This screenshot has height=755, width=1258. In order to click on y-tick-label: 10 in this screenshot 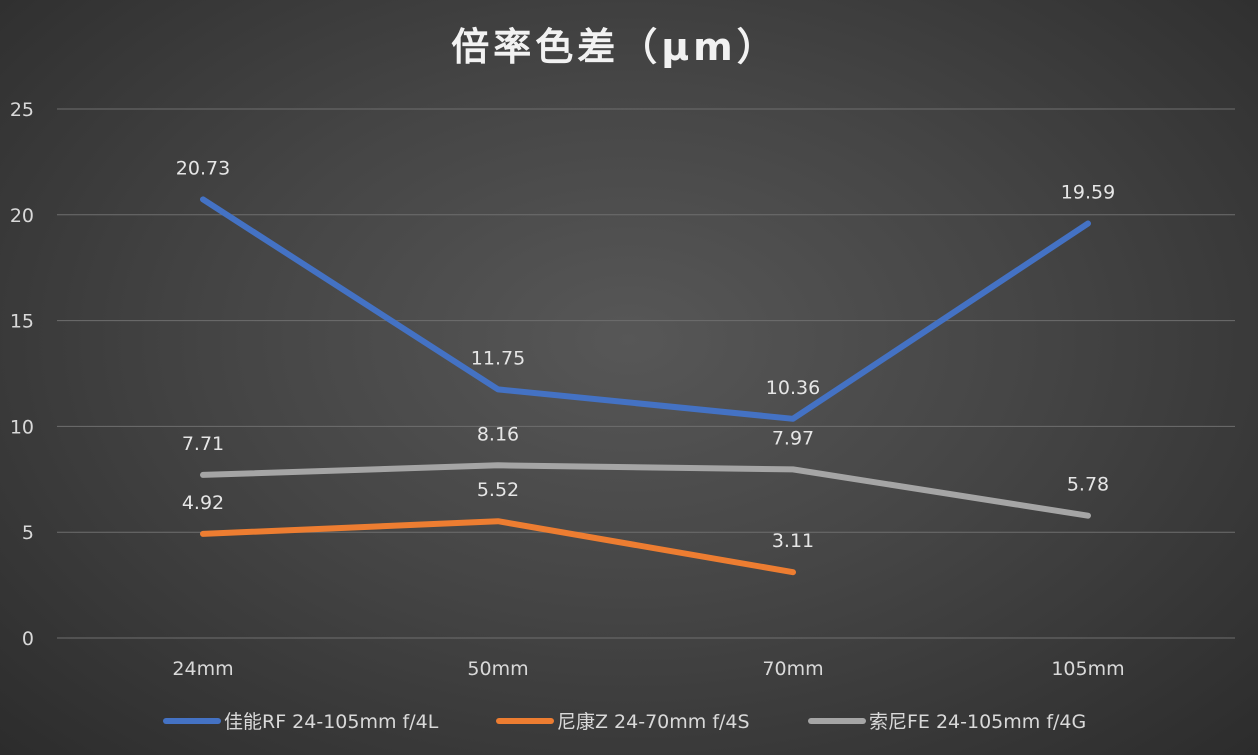, I will do `click(22, 427)`.